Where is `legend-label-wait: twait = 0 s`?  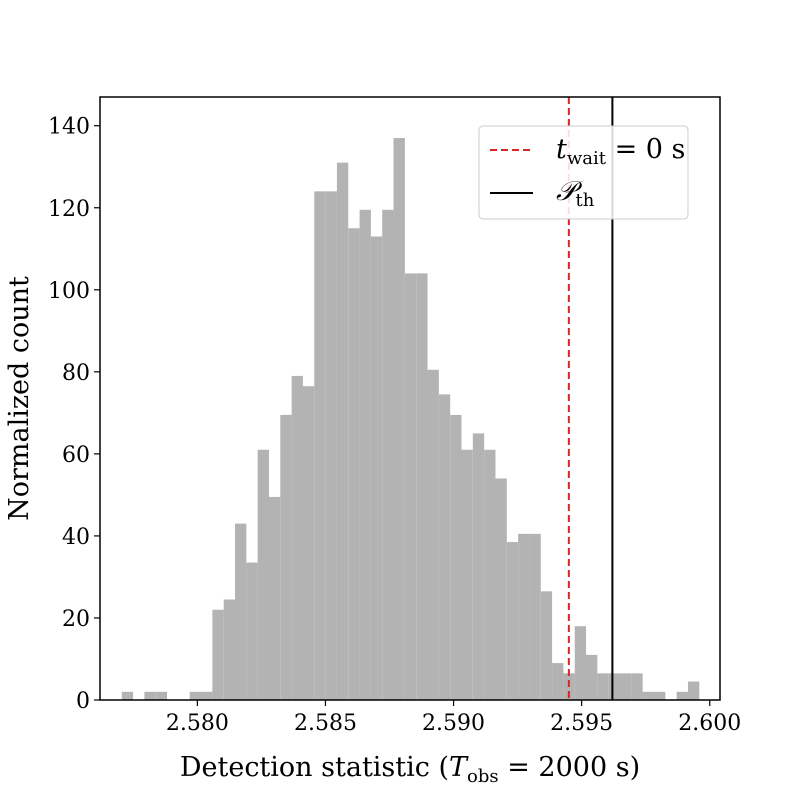
legend-label-wait: twait = 0 s is located at coordinates (620, 151).